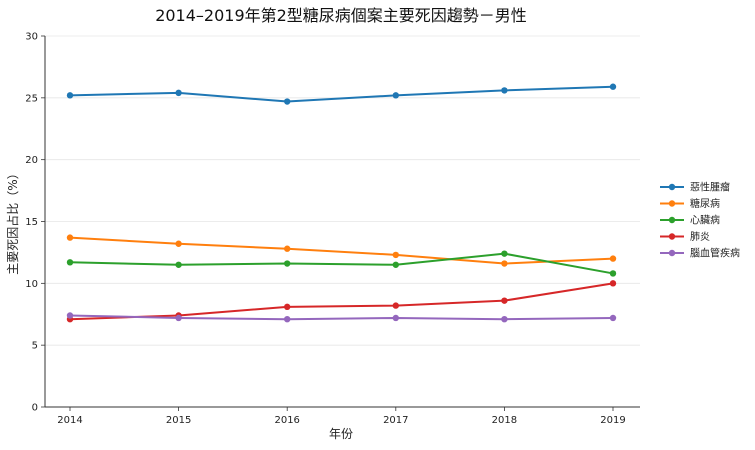  Describe the element at coordinates (710, 187) in the screenshot. I see `legend-label: 惡性腫瘤` at that location.